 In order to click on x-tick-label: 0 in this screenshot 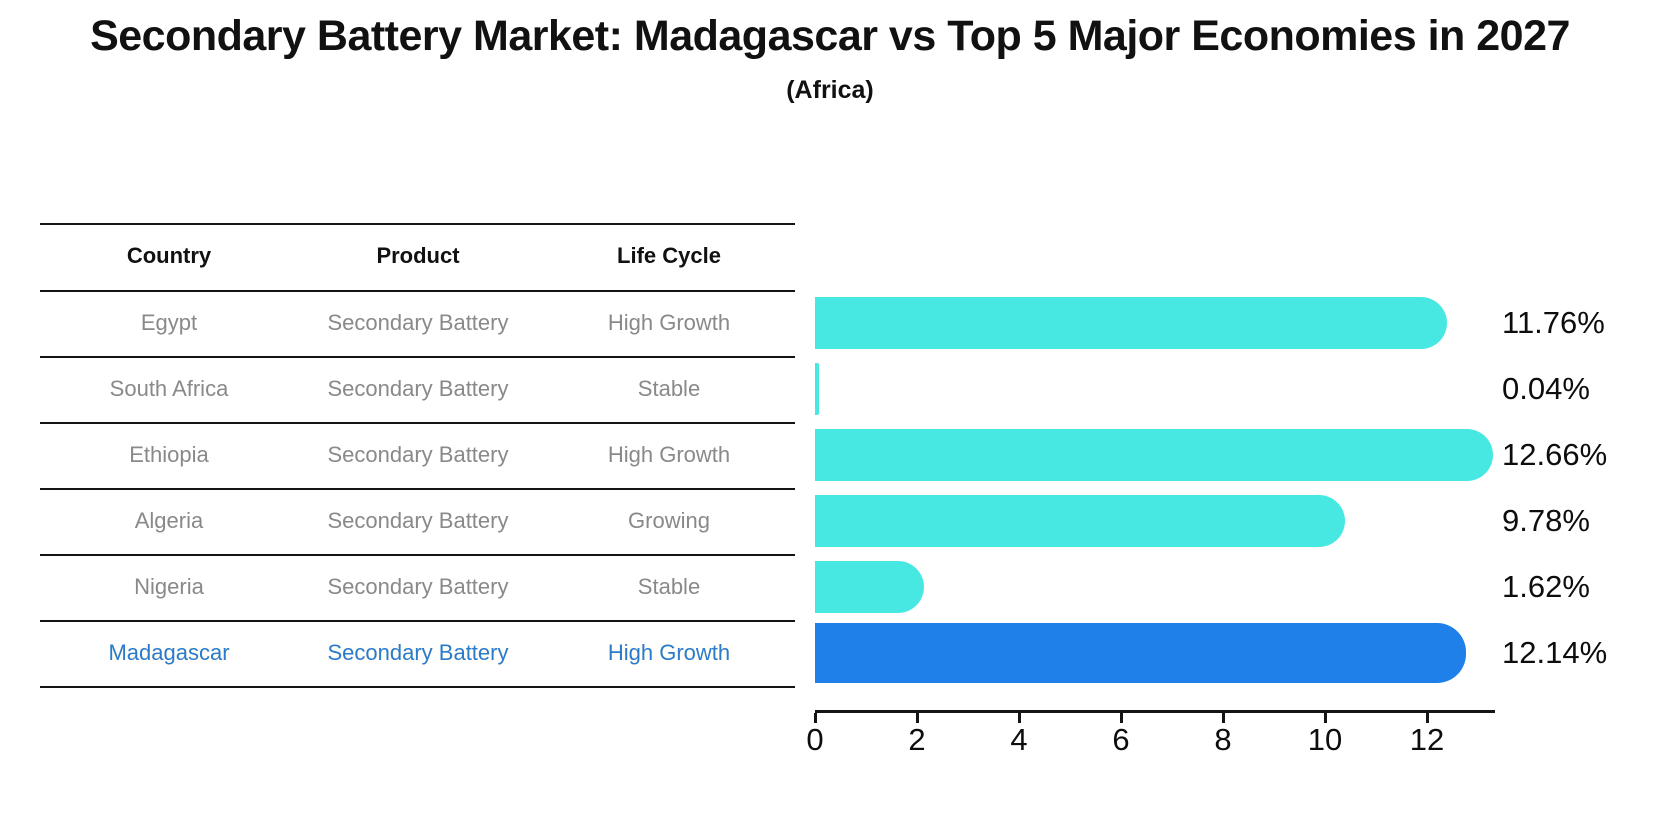, I will do `click(815, 739)`.